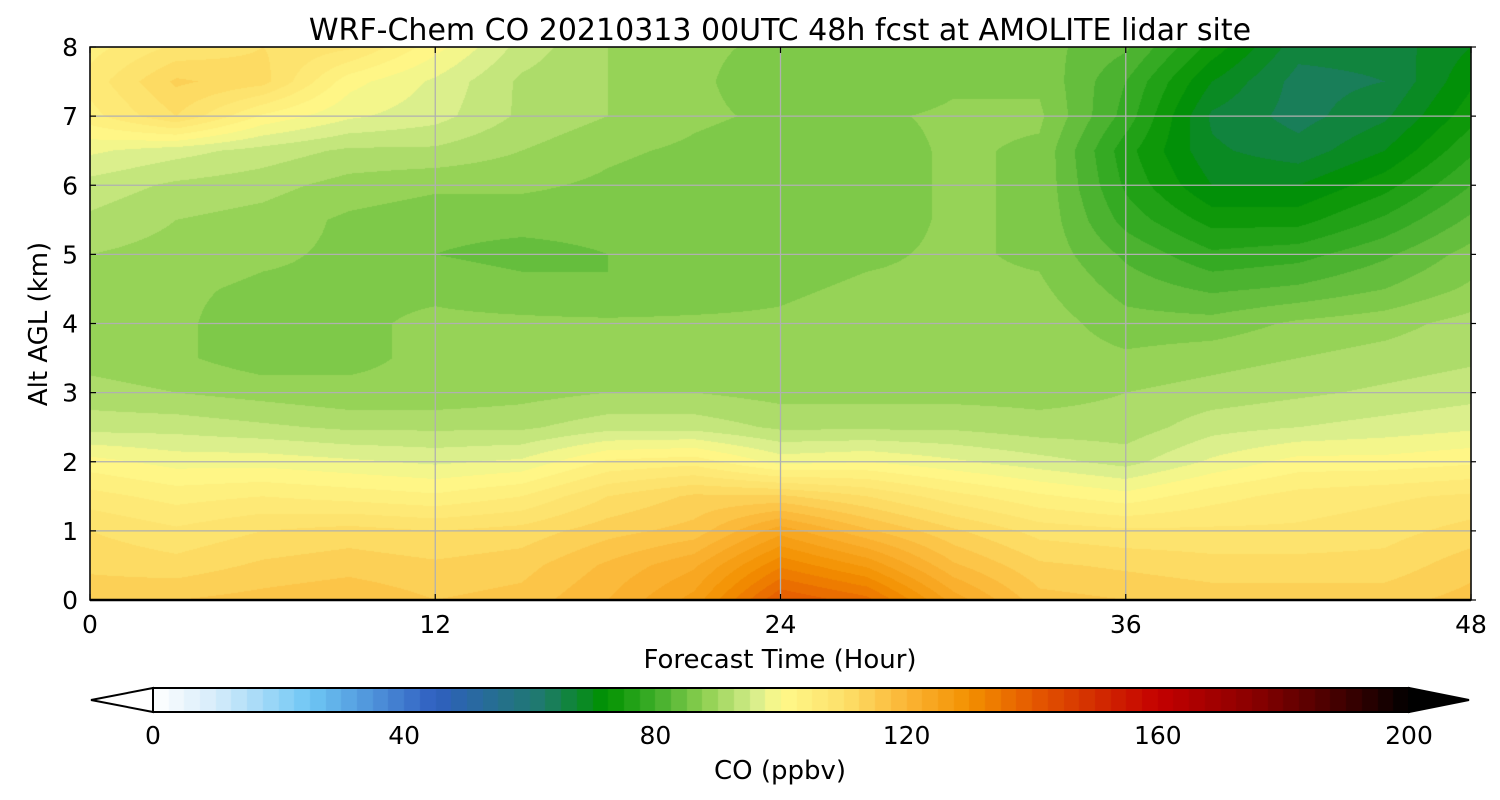  What do you see at coordinates (789, 735) in the screenshot?
I see `colorbar-ticks: 0 40 80 120 160 200` at bounding box center [789, 735].